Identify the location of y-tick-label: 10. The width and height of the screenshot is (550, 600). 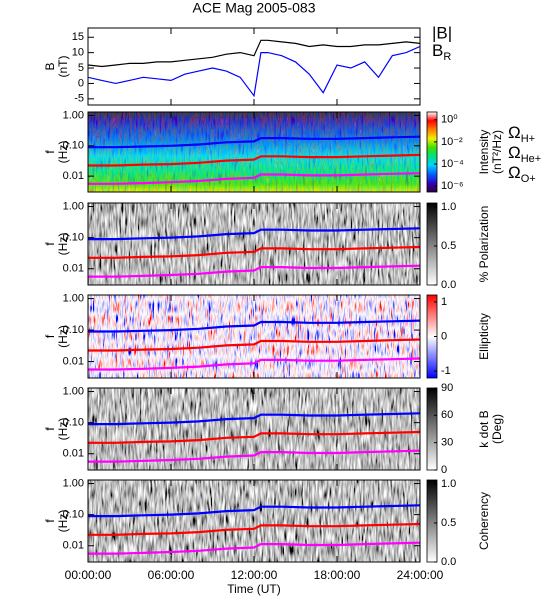
(78, 53).